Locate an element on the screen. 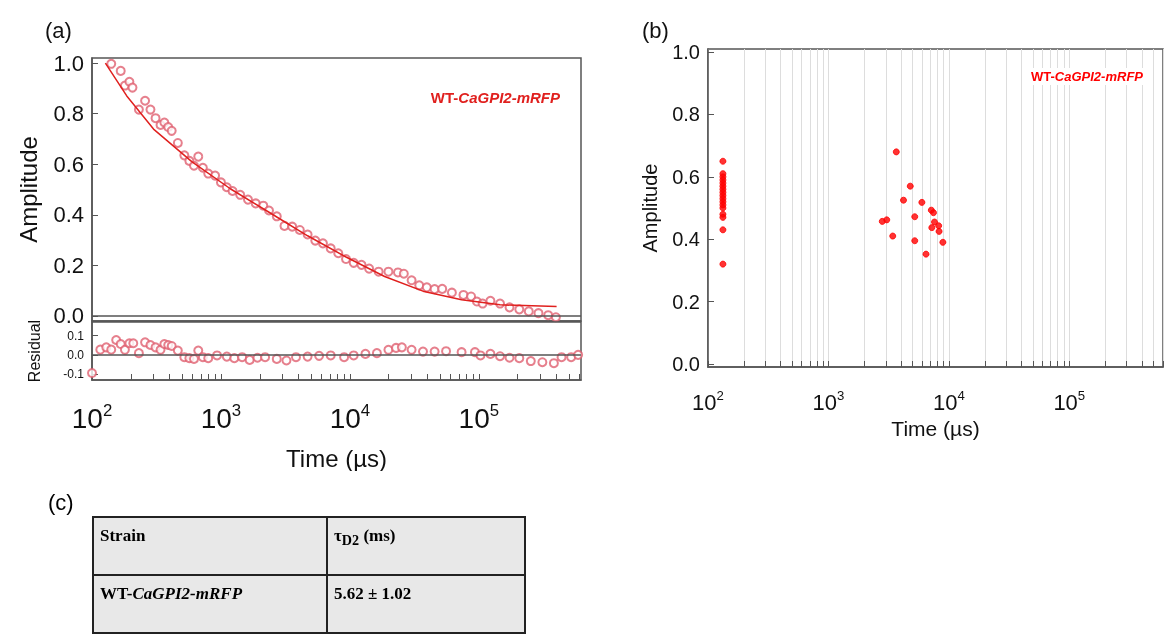 The image size is (1165, 642). chart-title: (b) is located at coordinates (655, 30).